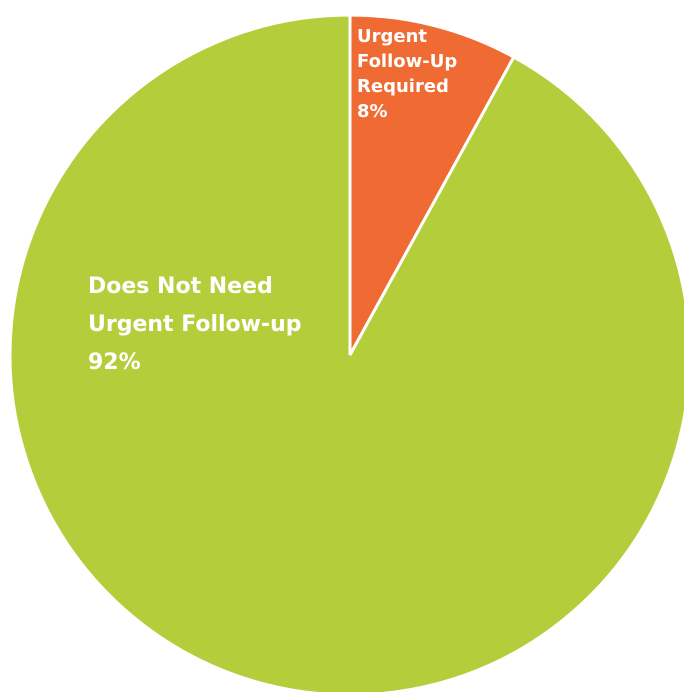  I want to click on slice-label-not-urgent: Does Not Need Urgent Follow-up 92%, so click(198, 324).